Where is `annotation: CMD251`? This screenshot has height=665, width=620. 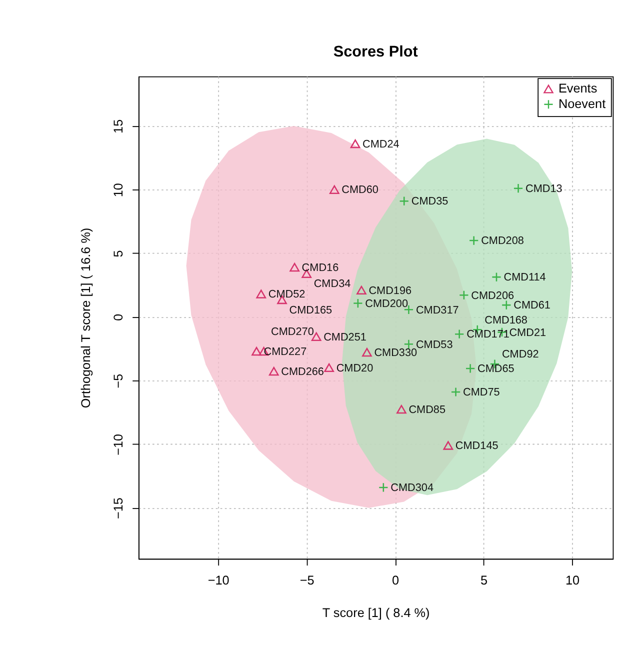 annotation: CMD251 is located at coordinates (345, 337).